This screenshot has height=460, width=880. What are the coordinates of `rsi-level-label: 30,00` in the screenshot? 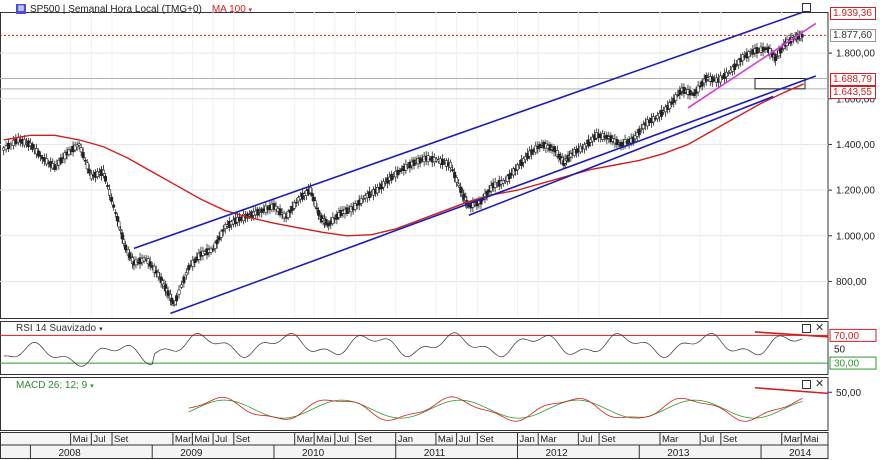 It's located at (846, 364).